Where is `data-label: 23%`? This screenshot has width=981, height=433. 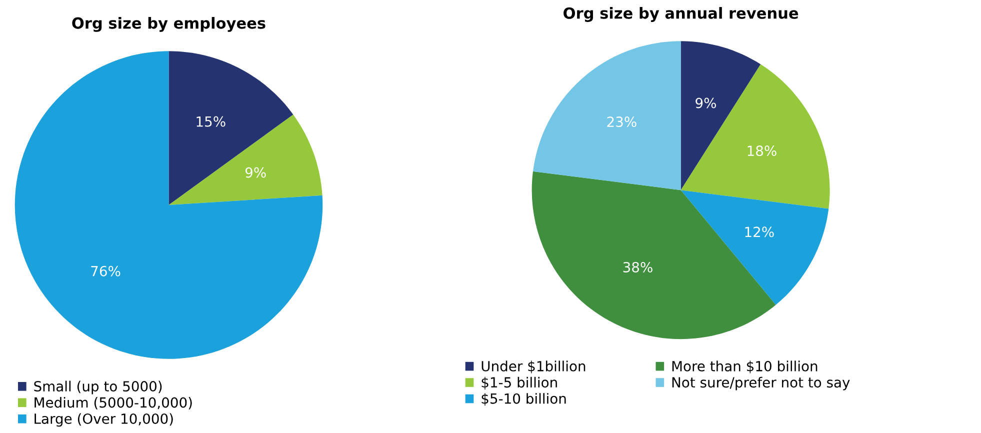 data-label: 23% is located at coordinates (621, 122).